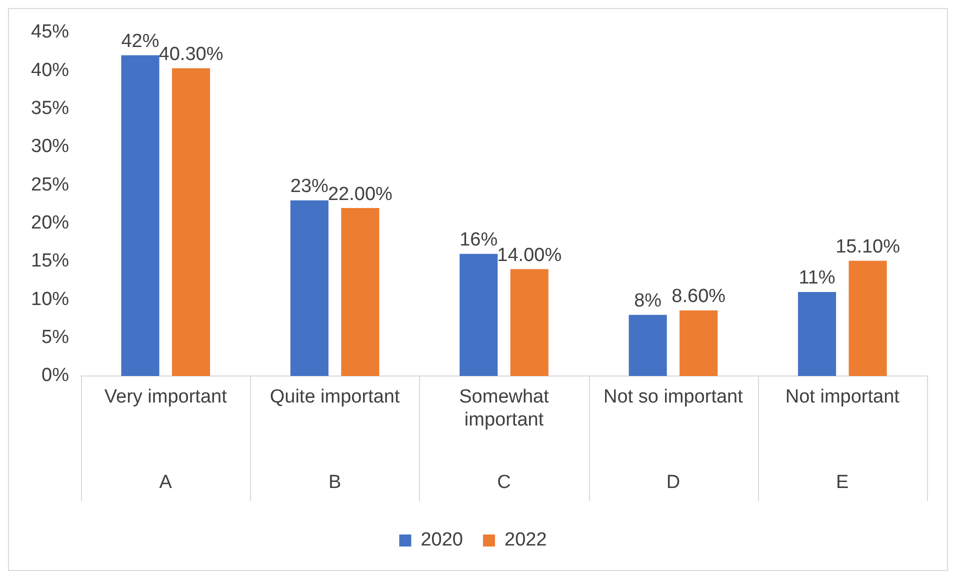  What do you see at coordinates (699, 297) in the screenshot?
I see `data-label: 8.60%` at bounding box center [699, 297].